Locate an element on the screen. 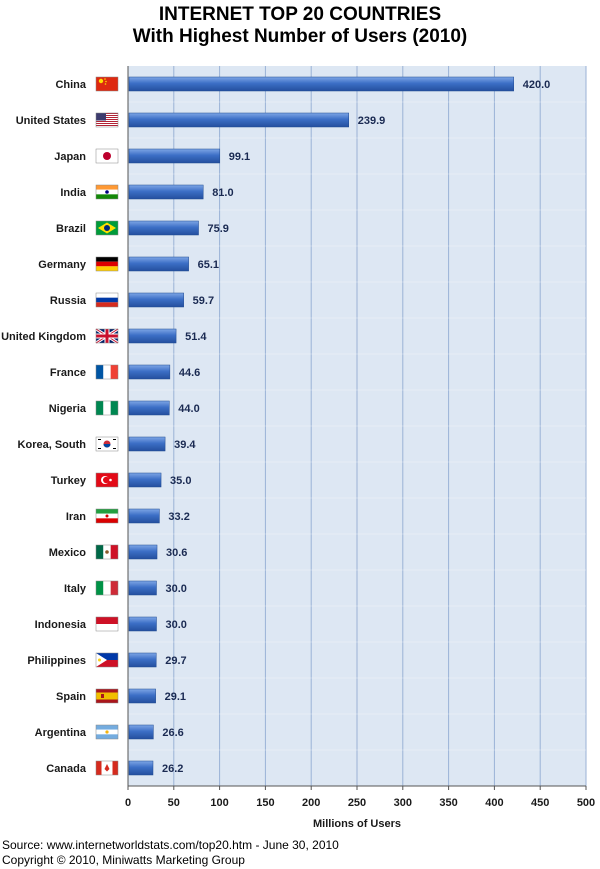 The width and height of the screenshot is (600, 869). chart-subtitle: With Highest Number of Users (2010) is located at coordinates (300, 36).